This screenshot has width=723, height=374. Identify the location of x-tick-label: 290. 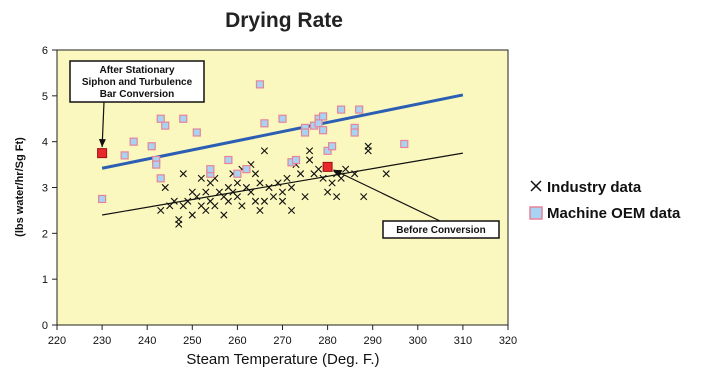
(373, 341).